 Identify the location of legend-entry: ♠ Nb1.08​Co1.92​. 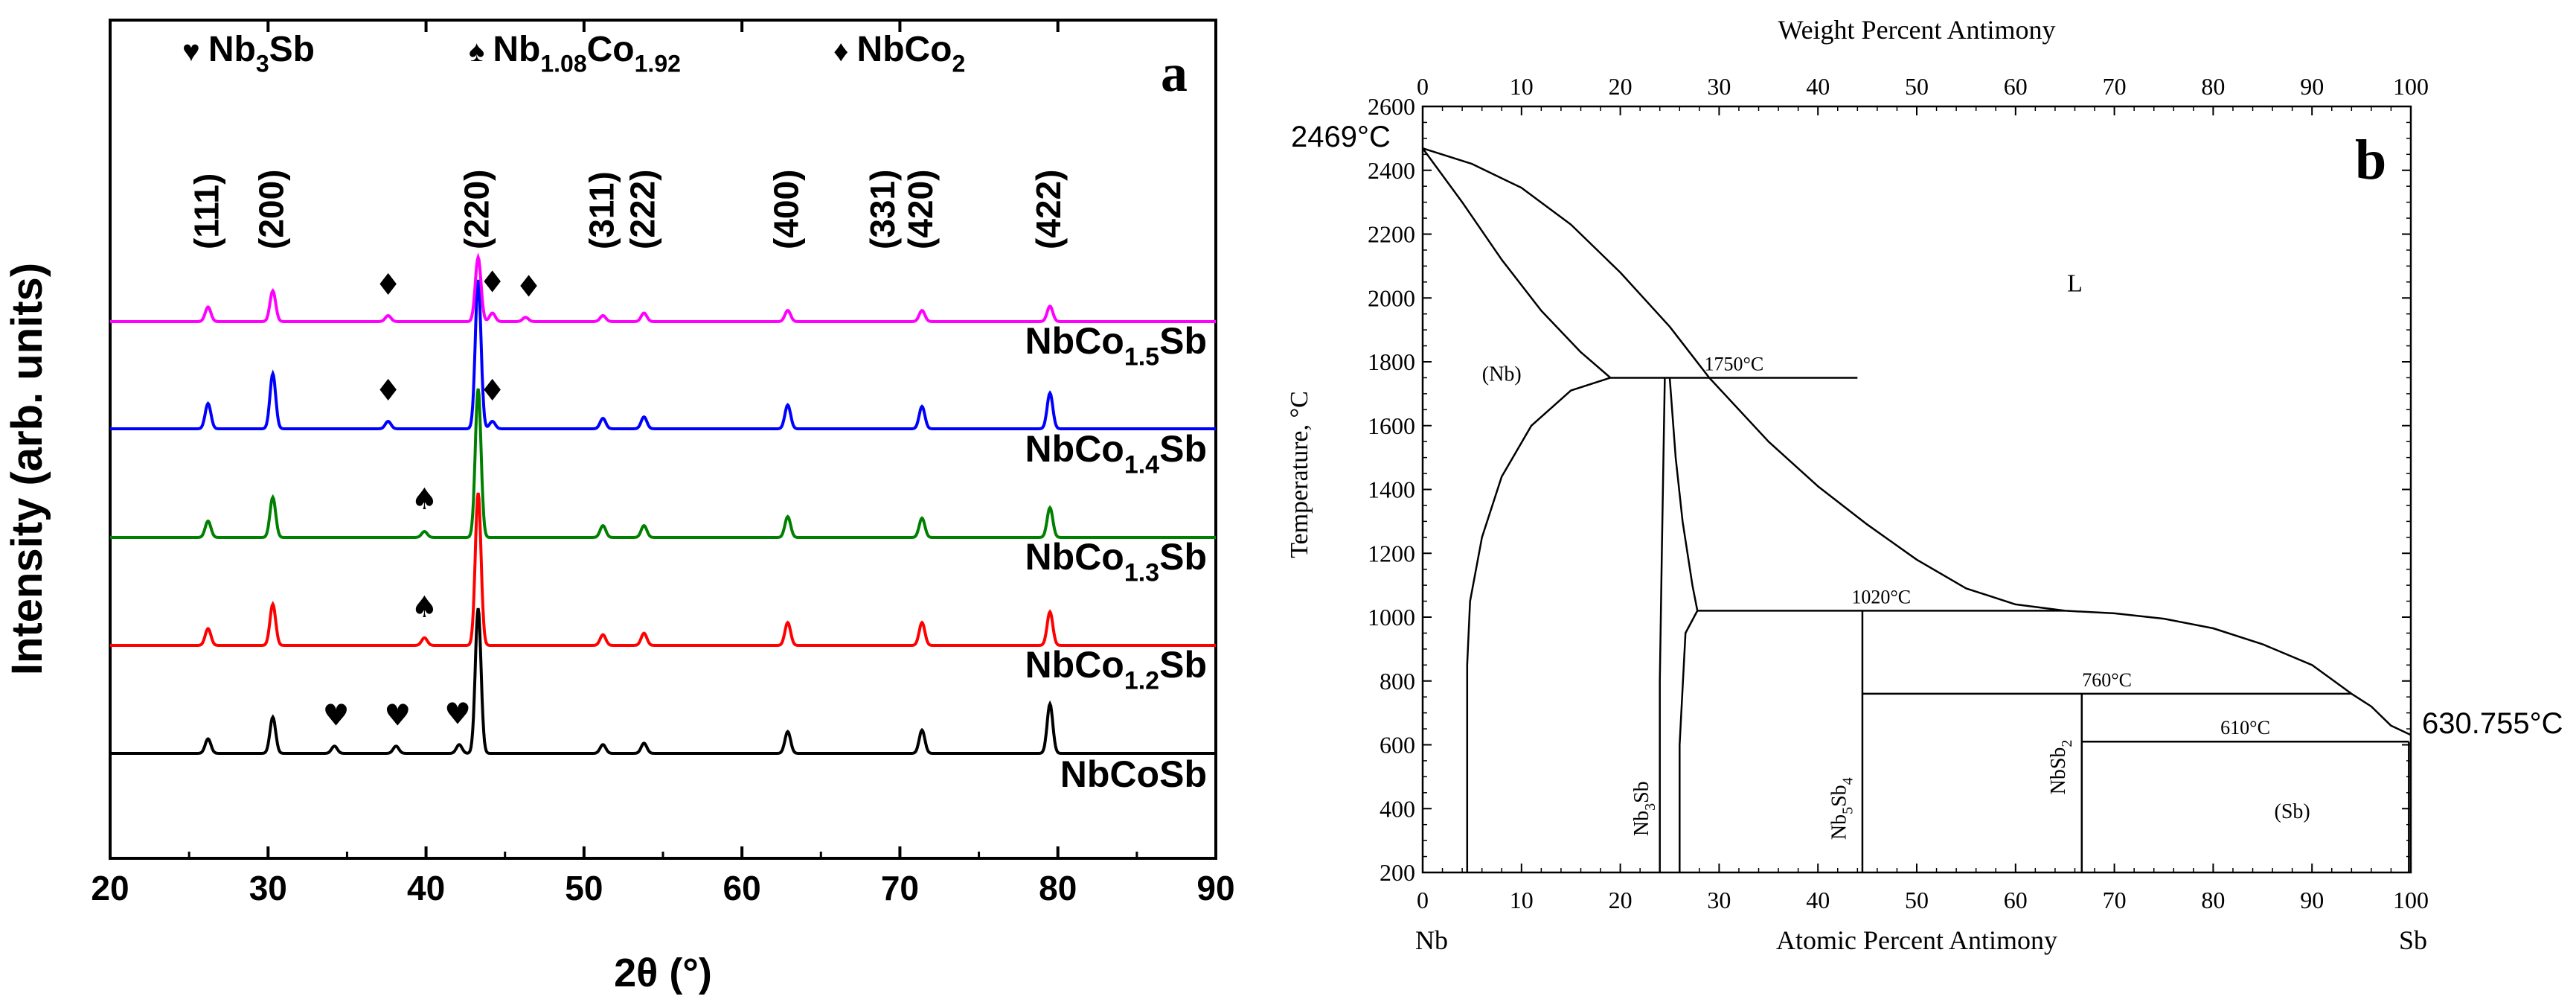
(575, 53).